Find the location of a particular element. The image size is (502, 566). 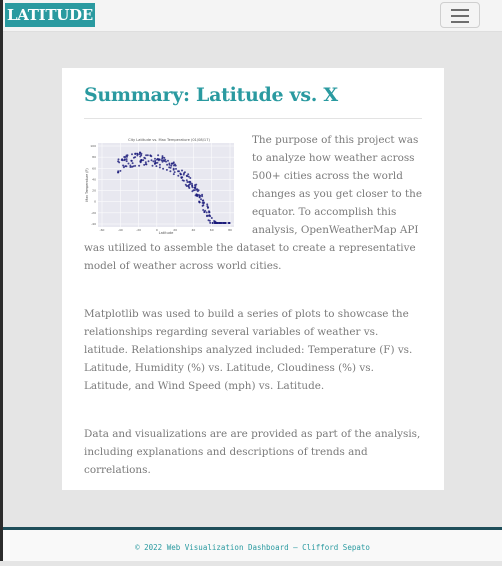

plot-xtick-label: -40 is located at coordinates (120, 230).